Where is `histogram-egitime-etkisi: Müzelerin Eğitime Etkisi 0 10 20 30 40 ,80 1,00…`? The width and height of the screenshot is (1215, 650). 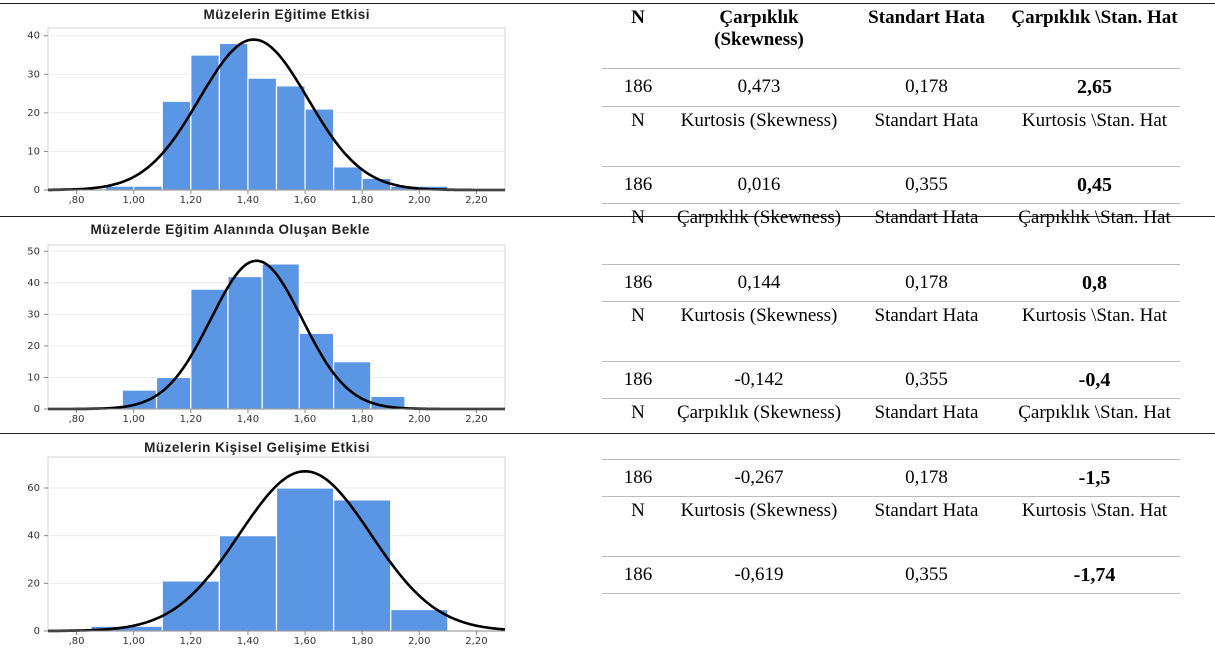 histogram-egitime-etkisi: Müzelerin Eğitime Etkisi 0 10 20 30 40 ,80 1,00… is located at coordinates (255, 105).